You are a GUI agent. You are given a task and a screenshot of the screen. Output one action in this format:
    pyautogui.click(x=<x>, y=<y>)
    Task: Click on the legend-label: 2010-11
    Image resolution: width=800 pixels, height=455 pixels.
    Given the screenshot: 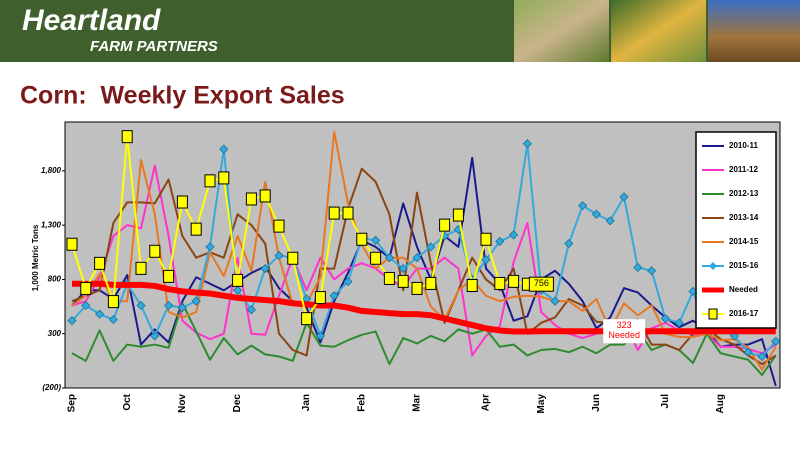 What is the action you would take?
    pyautogui.click(x=743, y=145)
    